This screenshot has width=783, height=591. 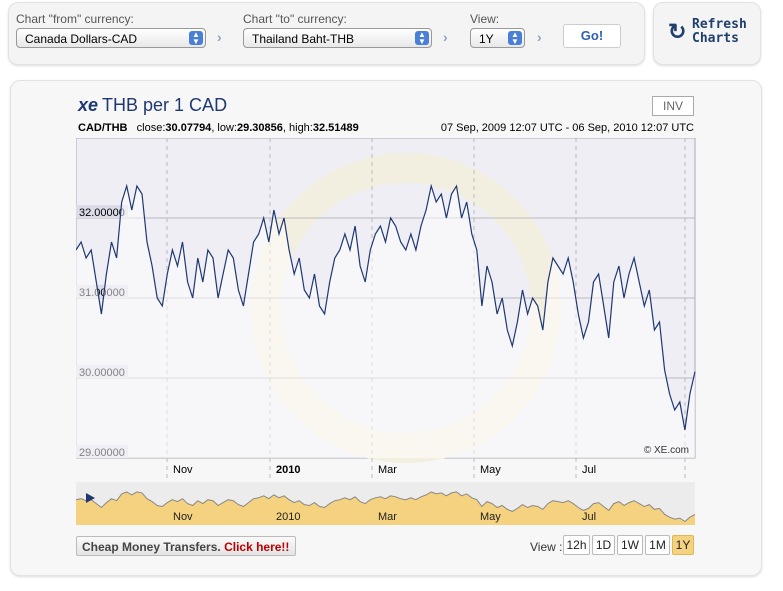 I want to click on overview-line, so click(x=386, y=507).